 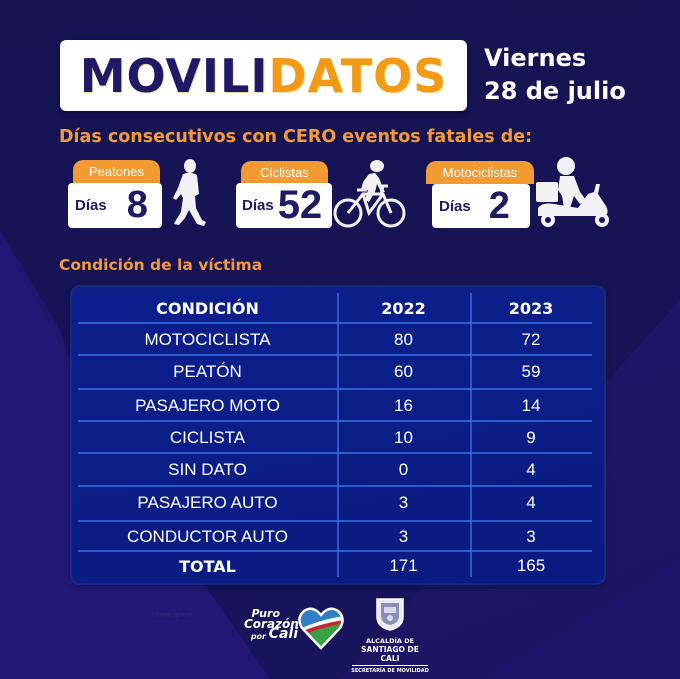 What do you see at coordinates (207, 536) in the screenshot?
I see `cell-condition: CONDUCTOR AUTO` at bounding box center [207, 536].